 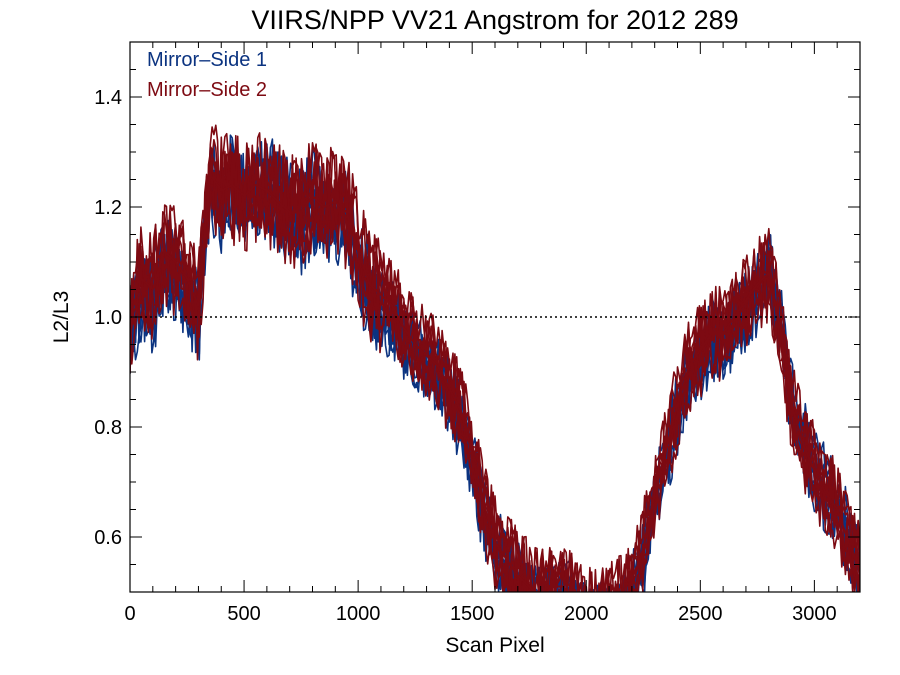 I want to click on legend-item-mirror-side-1: Mirror–Side 1, so click(x=207, y=60).